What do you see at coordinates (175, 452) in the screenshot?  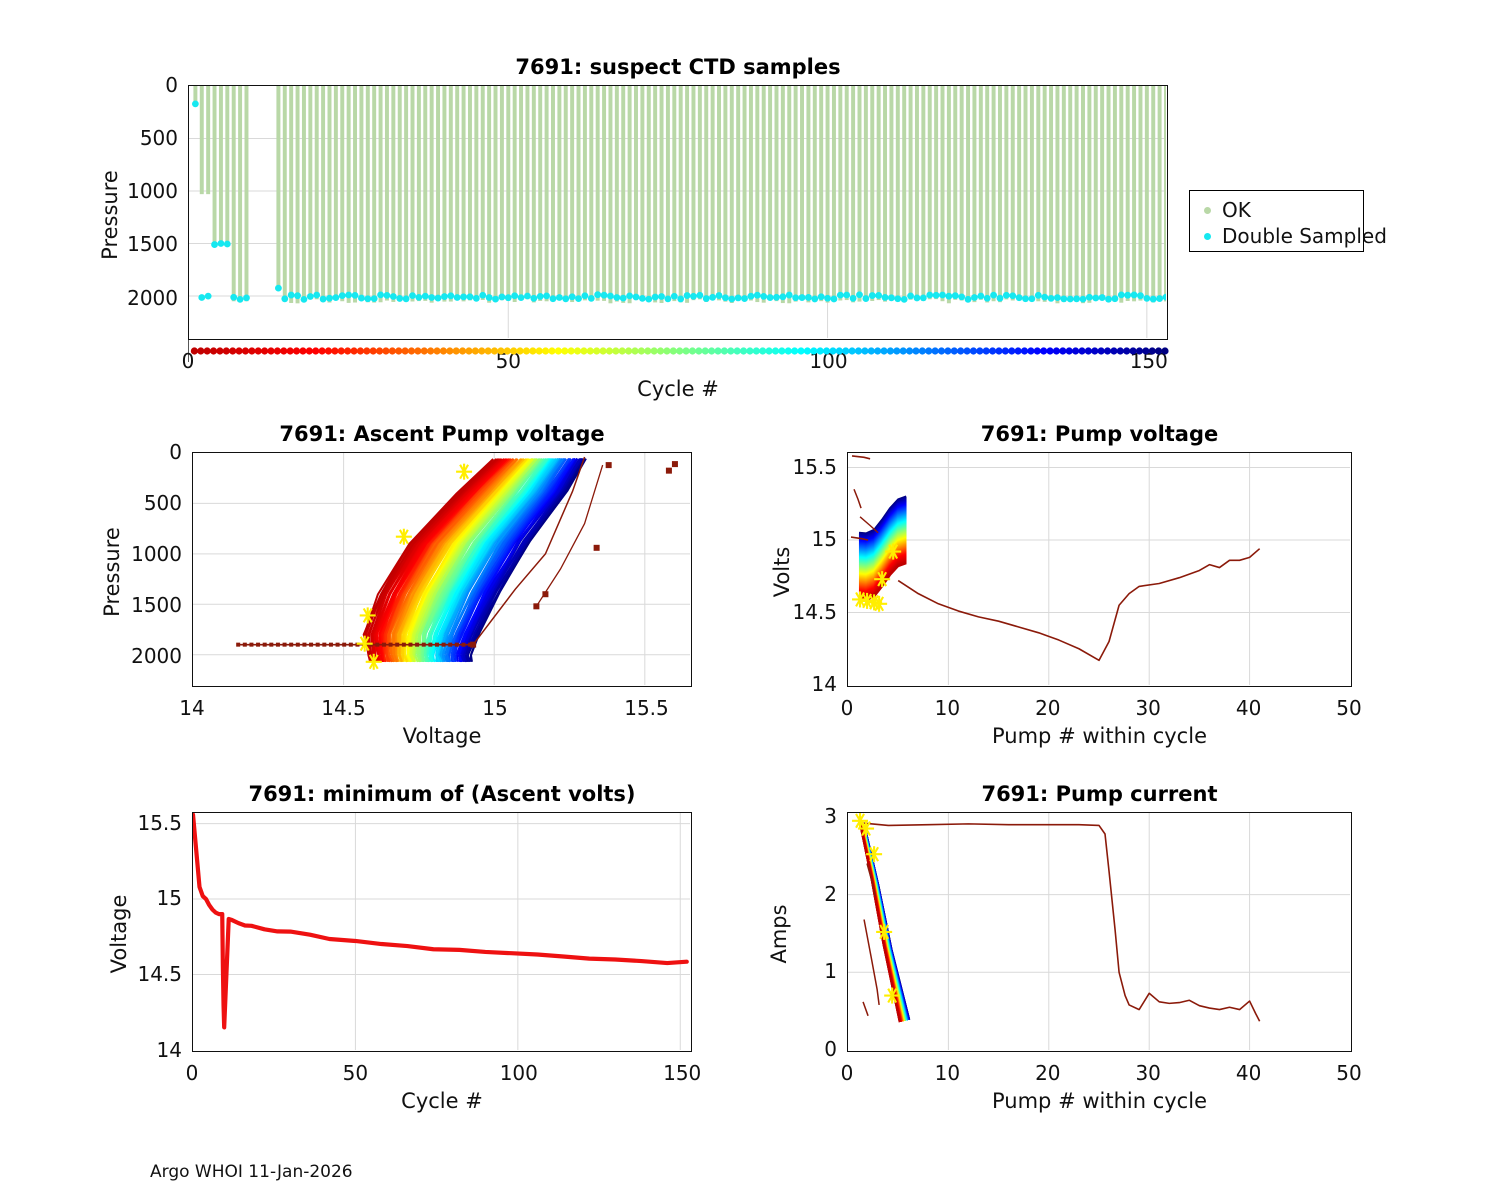 I see `ytick-p2-0: 0` at bounding box center [175, 452].